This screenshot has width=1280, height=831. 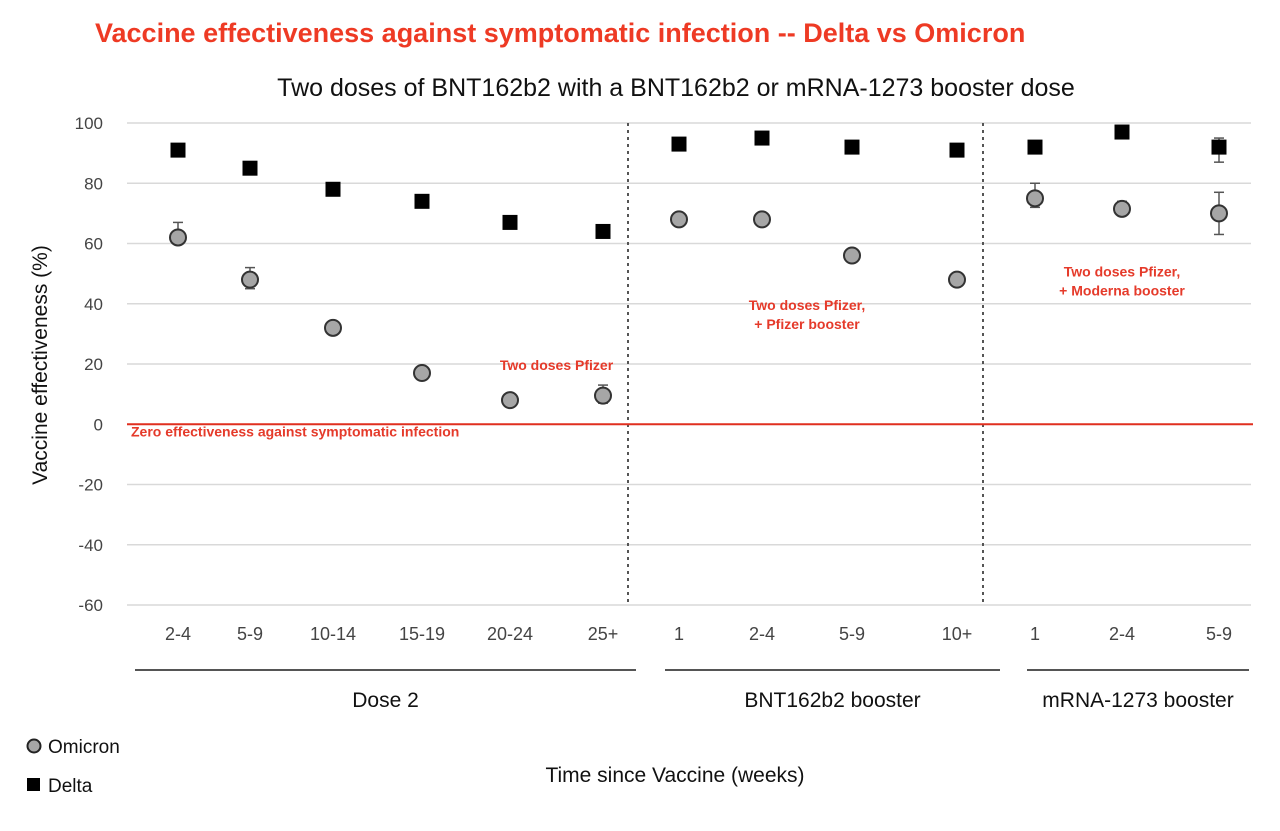 What do you see at coordinates (34, 746) in the screenshot?
I see `legend-omicron-marker` at bounding box center [34, 746].